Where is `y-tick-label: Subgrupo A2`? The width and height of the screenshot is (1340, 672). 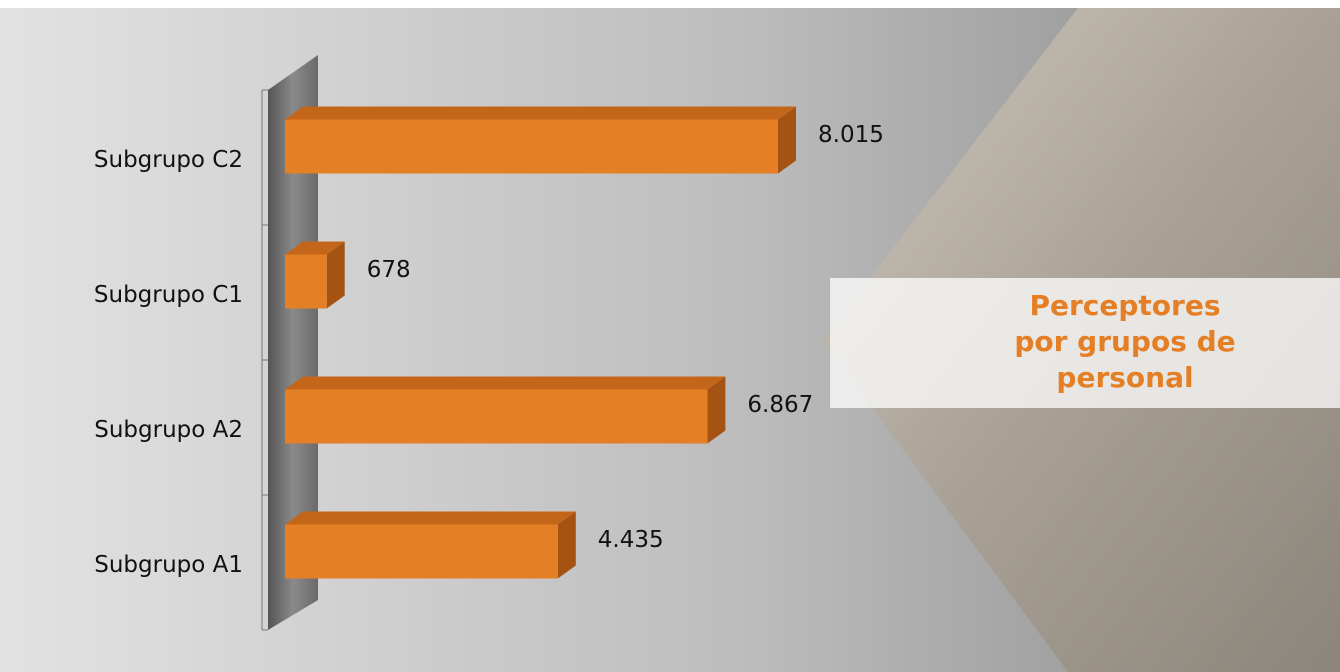 y-tick-label: Subgrupo A2 is located at coordinates (168, 430).